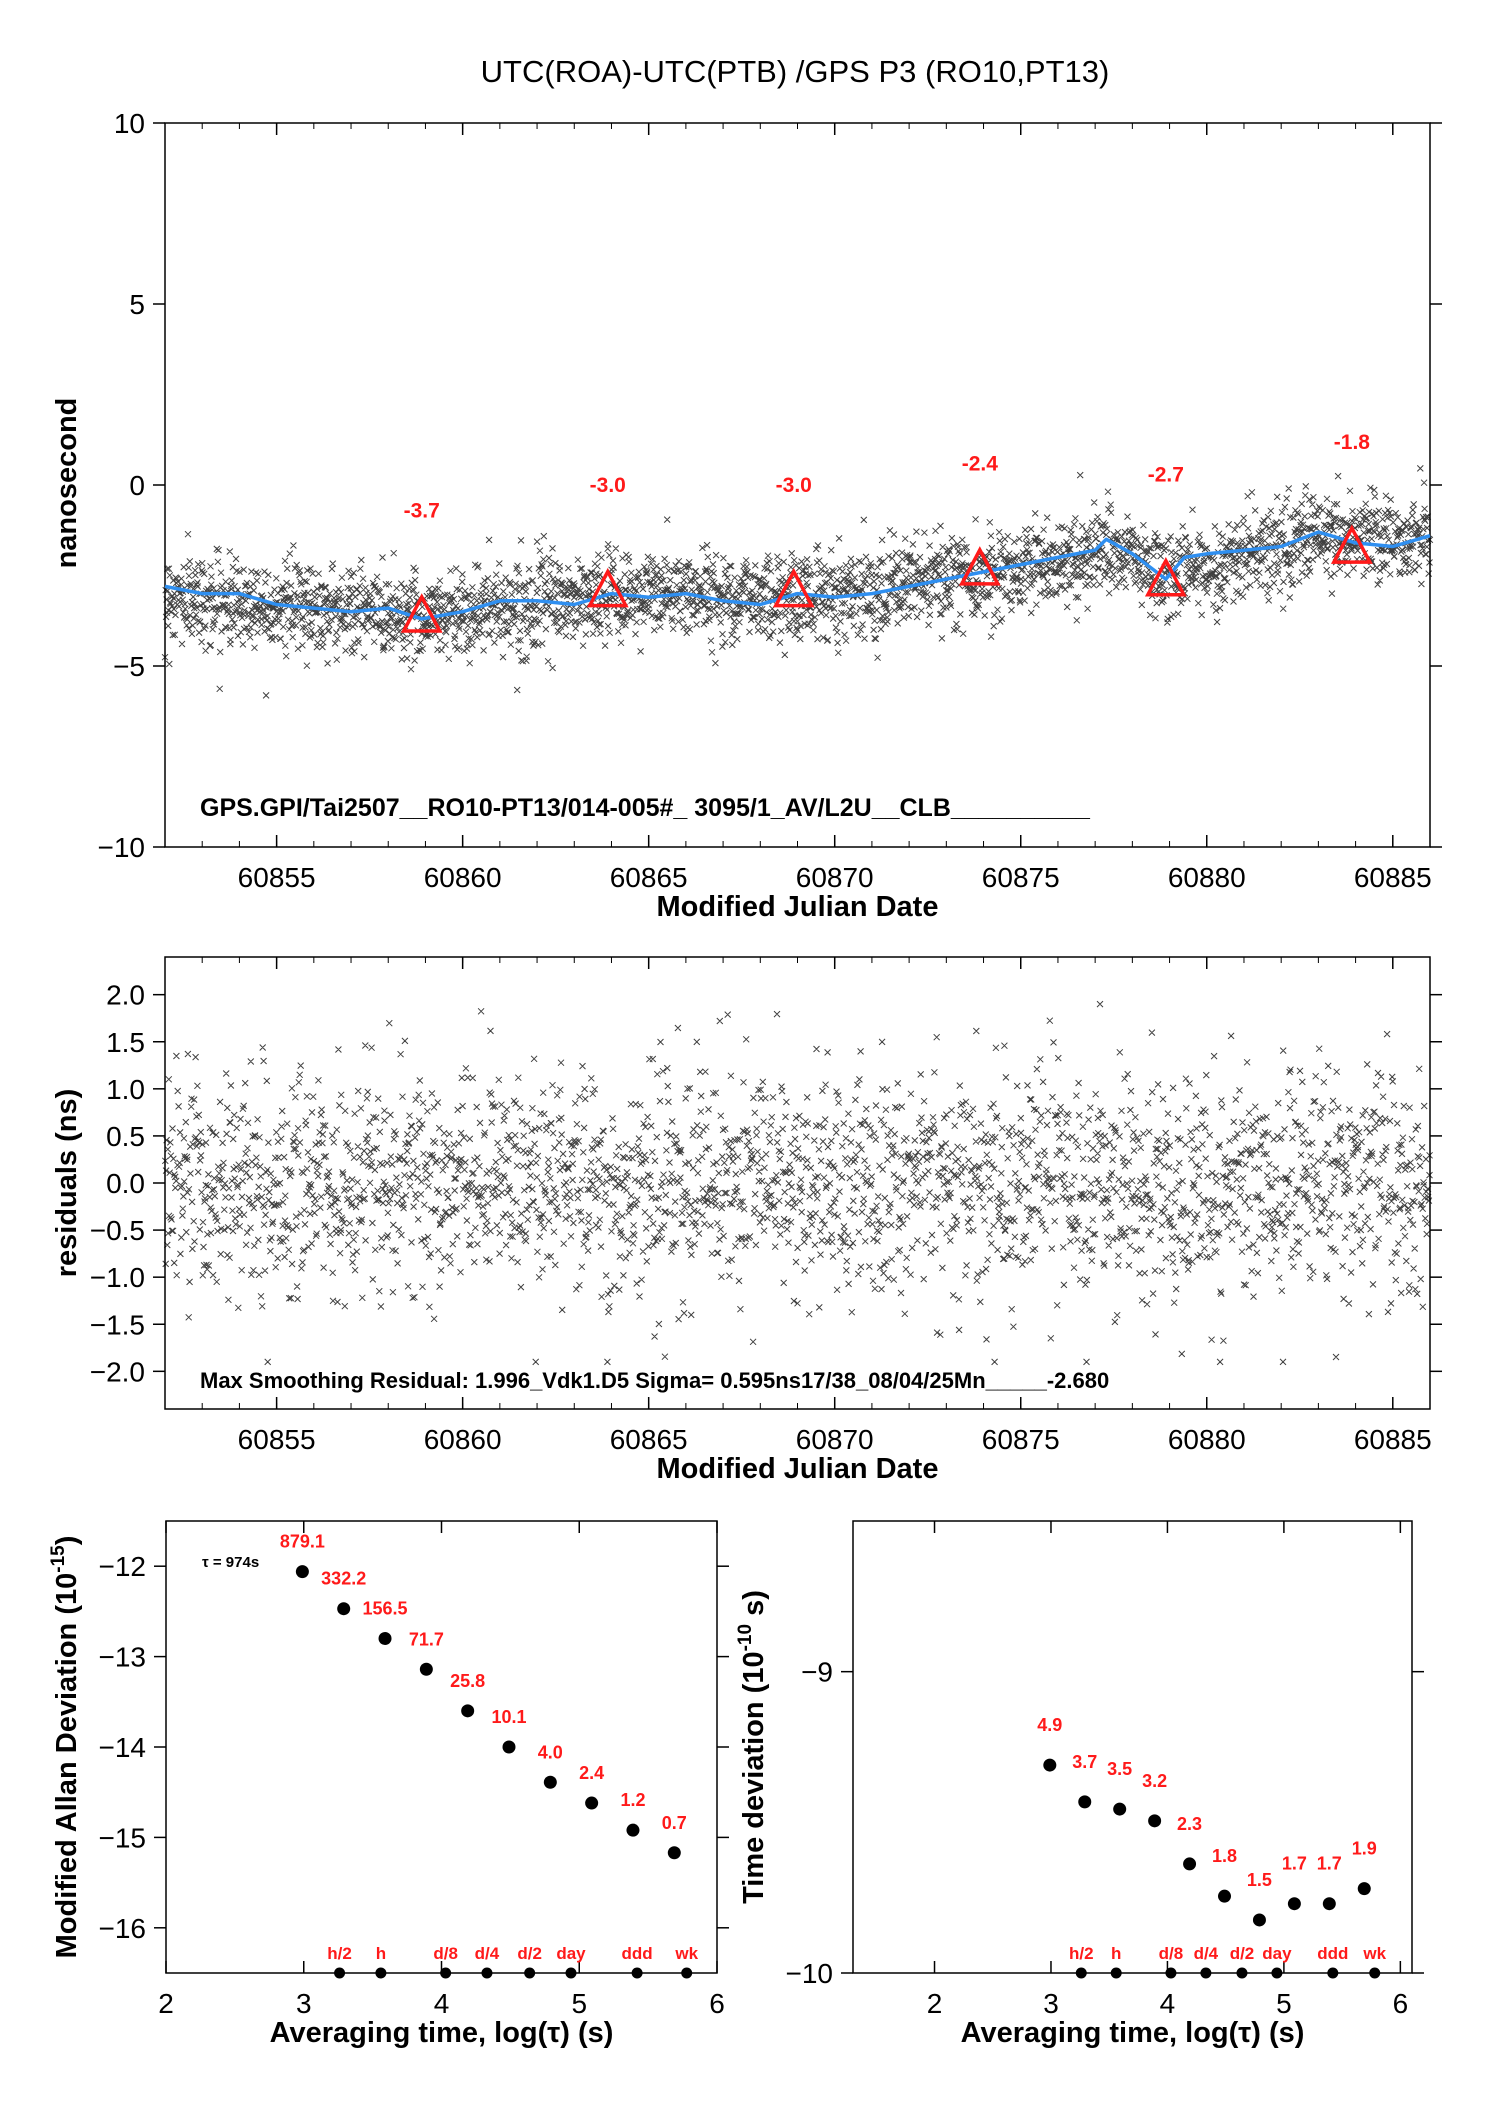 Image resolution: width=1488 pixels, height=2105 pixels. Describe the element at coordinates (1206, 1953) in the screenshot. I see `interval-label: d/4` at that location.